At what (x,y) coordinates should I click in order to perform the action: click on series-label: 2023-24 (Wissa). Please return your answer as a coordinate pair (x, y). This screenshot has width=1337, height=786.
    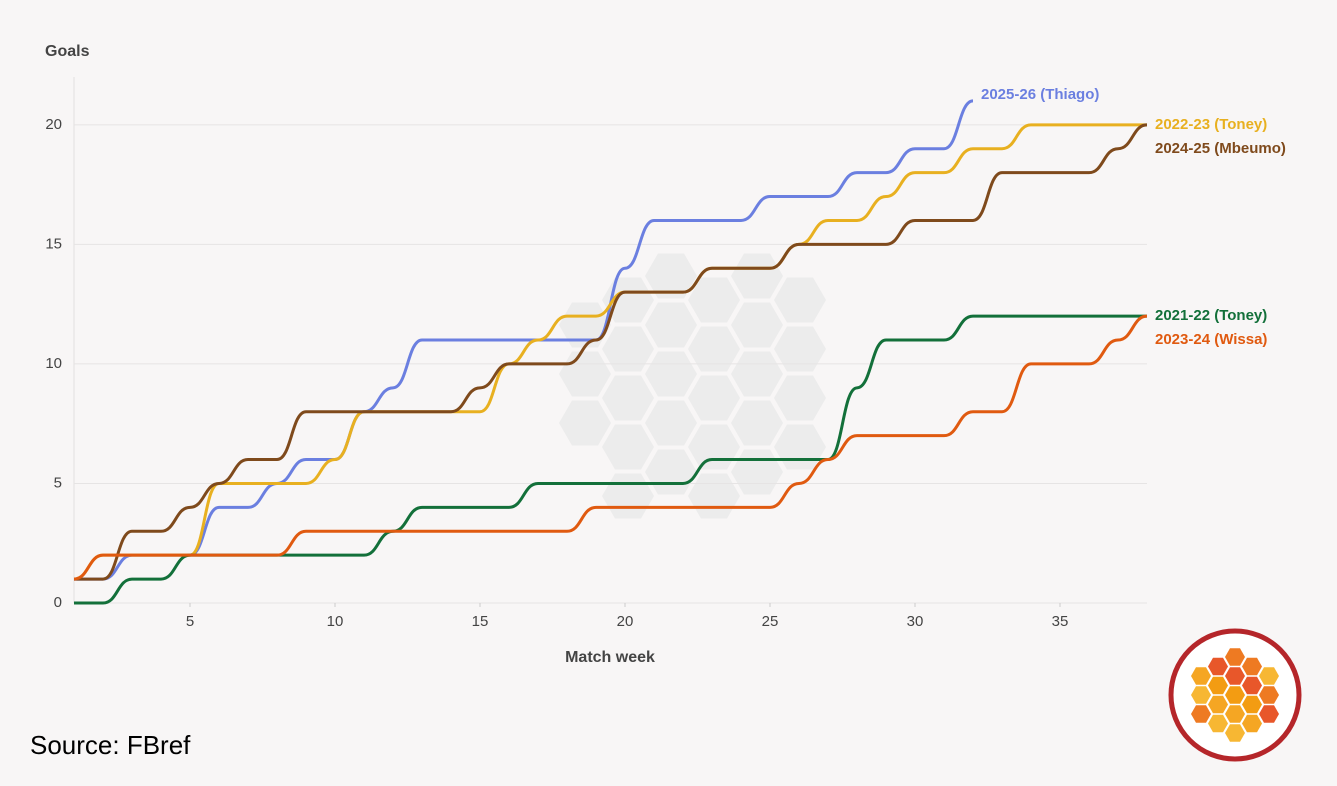
    Looking at the image, I should click on (1211, 339).